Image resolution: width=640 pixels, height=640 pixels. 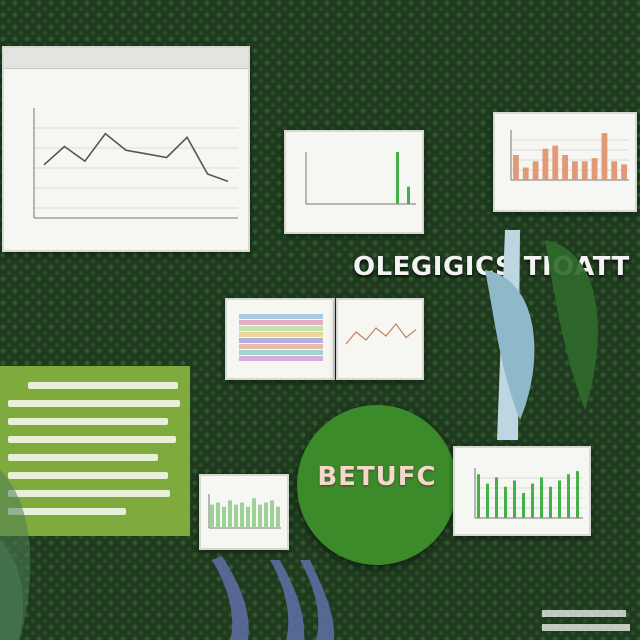 I want to click on green-bar-chart-card-large, so click(x=522, y=491).